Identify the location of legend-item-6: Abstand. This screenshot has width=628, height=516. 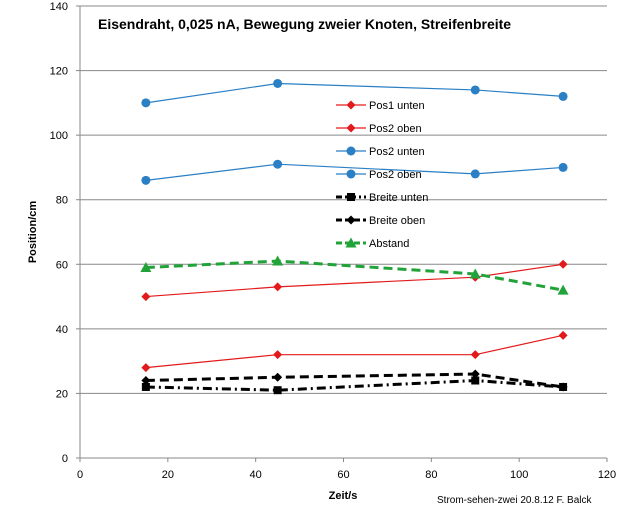
(372, 243).